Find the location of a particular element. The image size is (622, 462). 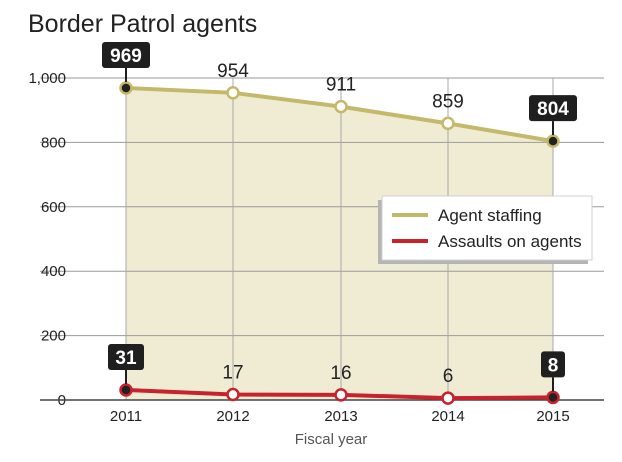

data-label: 969 is located at coordinates (126, 56).